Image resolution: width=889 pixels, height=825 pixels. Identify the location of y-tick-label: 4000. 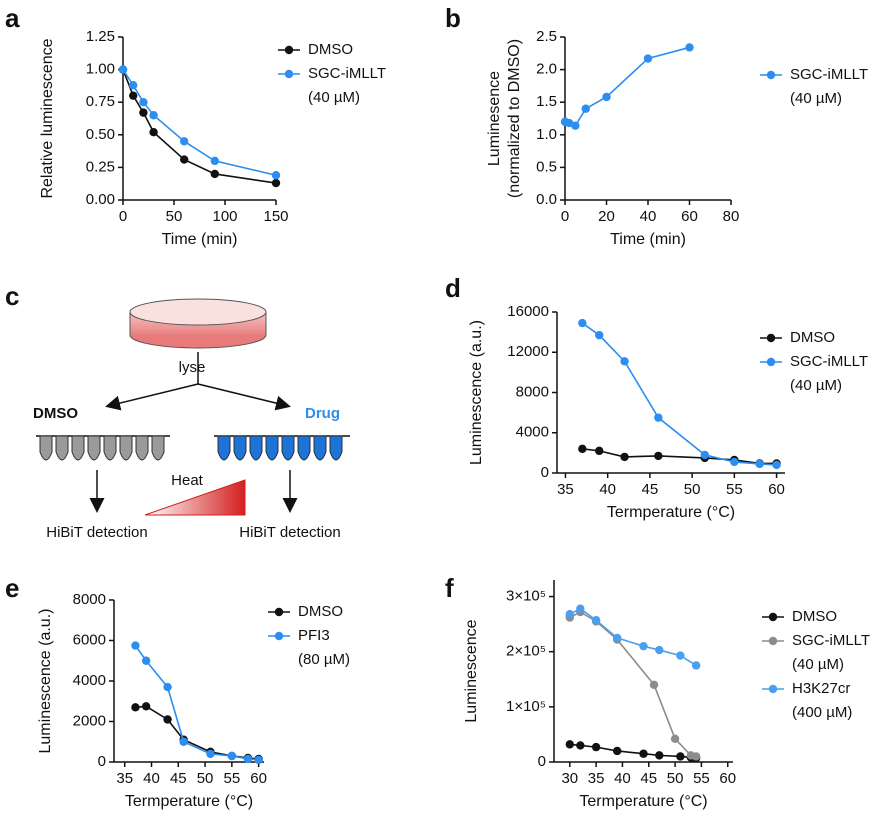
(89, 680).